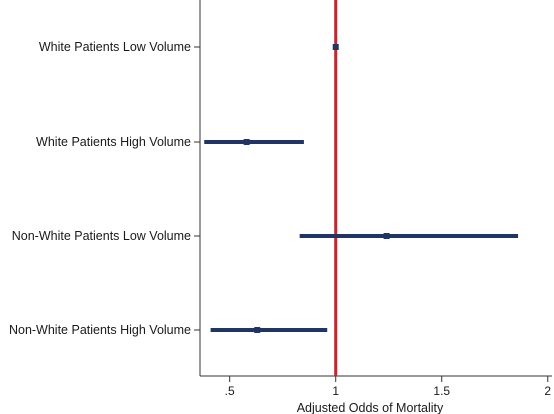  Describe the element at coordinates (115, 47) in the screenshot. I see `category-label: White Patients Low Volume` at that location.